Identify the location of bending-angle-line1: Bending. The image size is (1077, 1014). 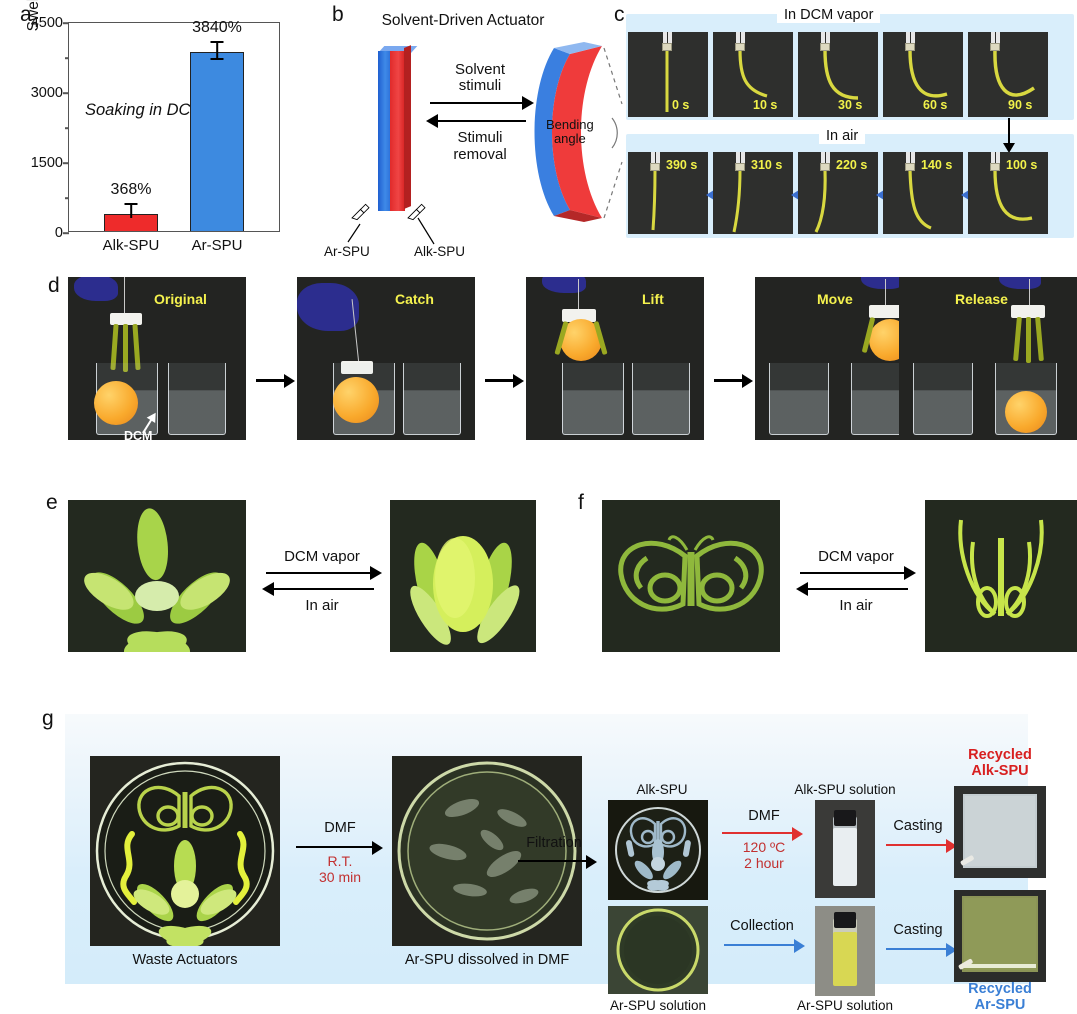
(570, 124).